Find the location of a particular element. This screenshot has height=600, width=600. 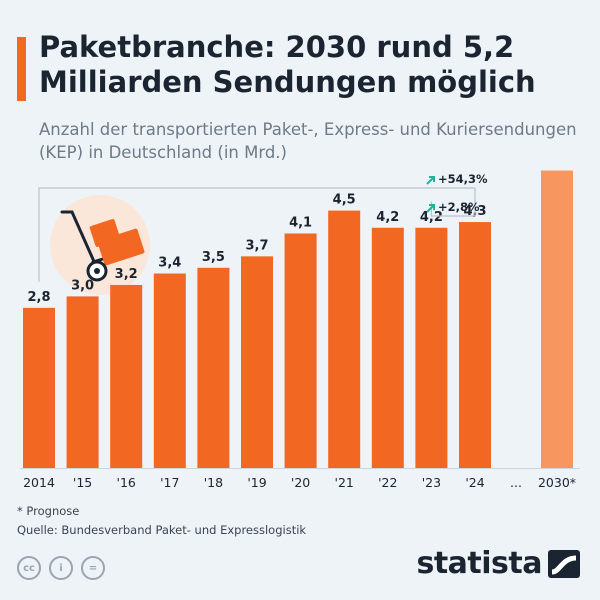

tick-label-0: 2014 is located at coordinates (39, 482).